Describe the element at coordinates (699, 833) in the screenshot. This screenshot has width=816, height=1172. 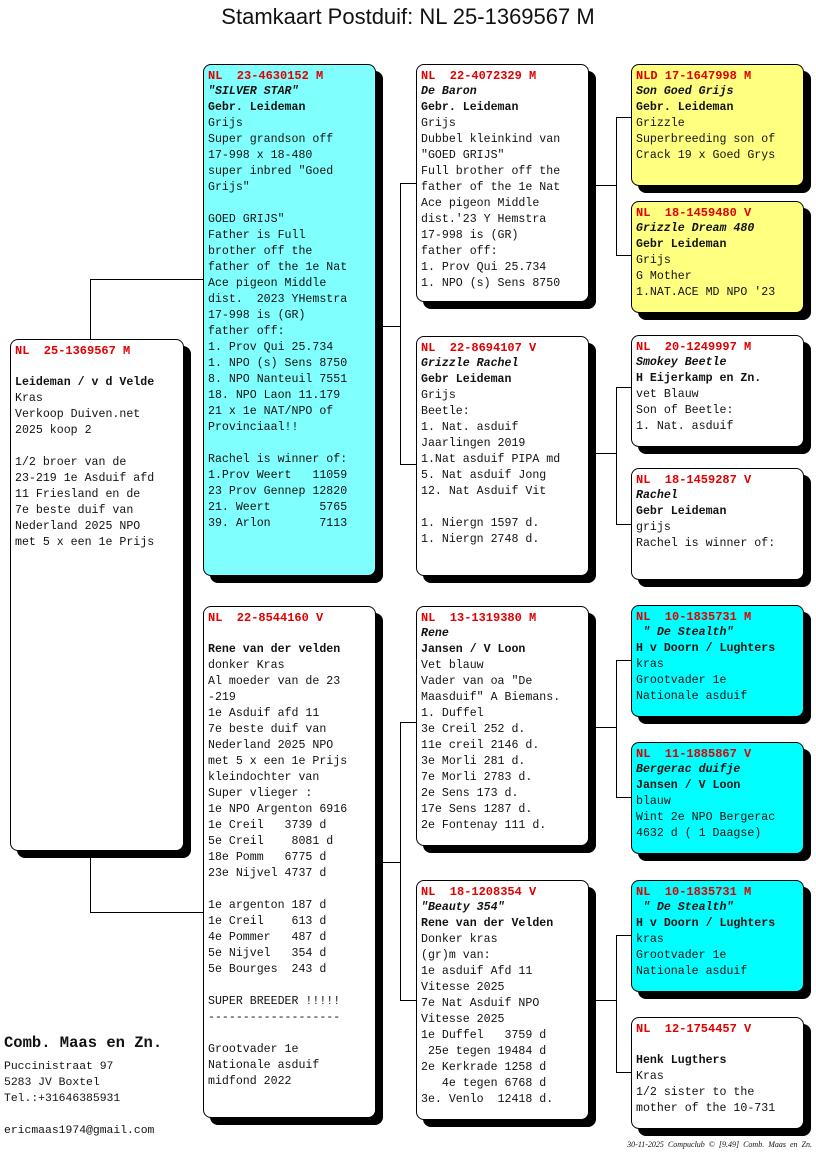
I see `info-line: 4632 d ( 1 Daagse)` at that location.